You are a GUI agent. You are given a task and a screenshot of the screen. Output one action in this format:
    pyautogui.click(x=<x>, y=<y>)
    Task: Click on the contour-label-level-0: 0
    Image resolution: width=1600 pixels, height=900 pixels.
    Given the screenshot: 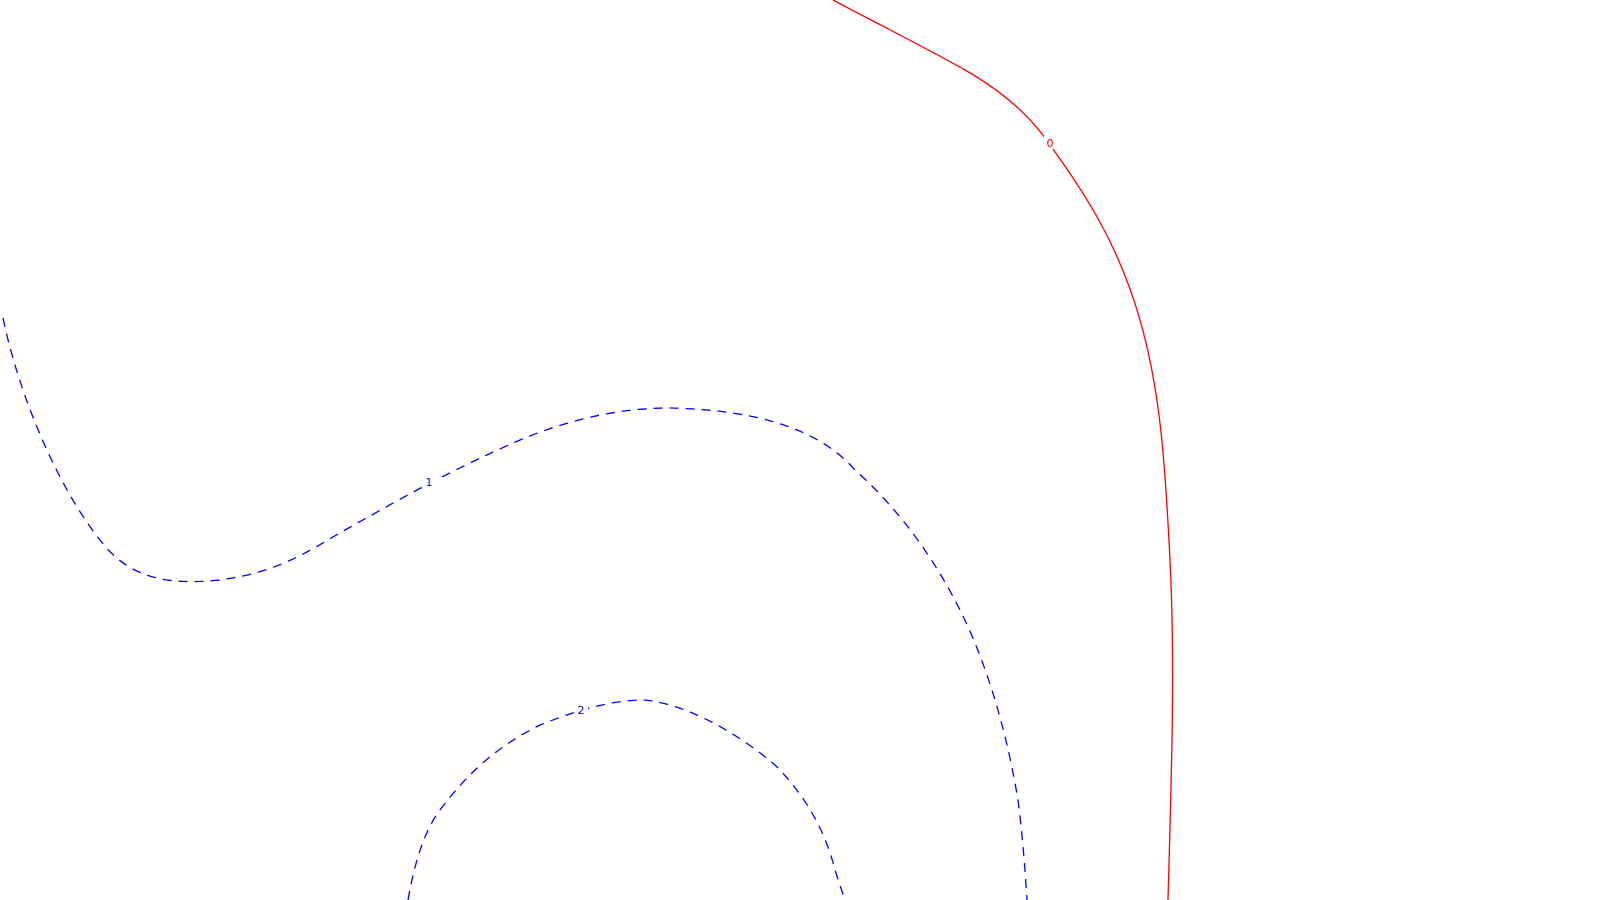 What is the action you would take?
    pyautogui.click(x=1050, y=143)
    